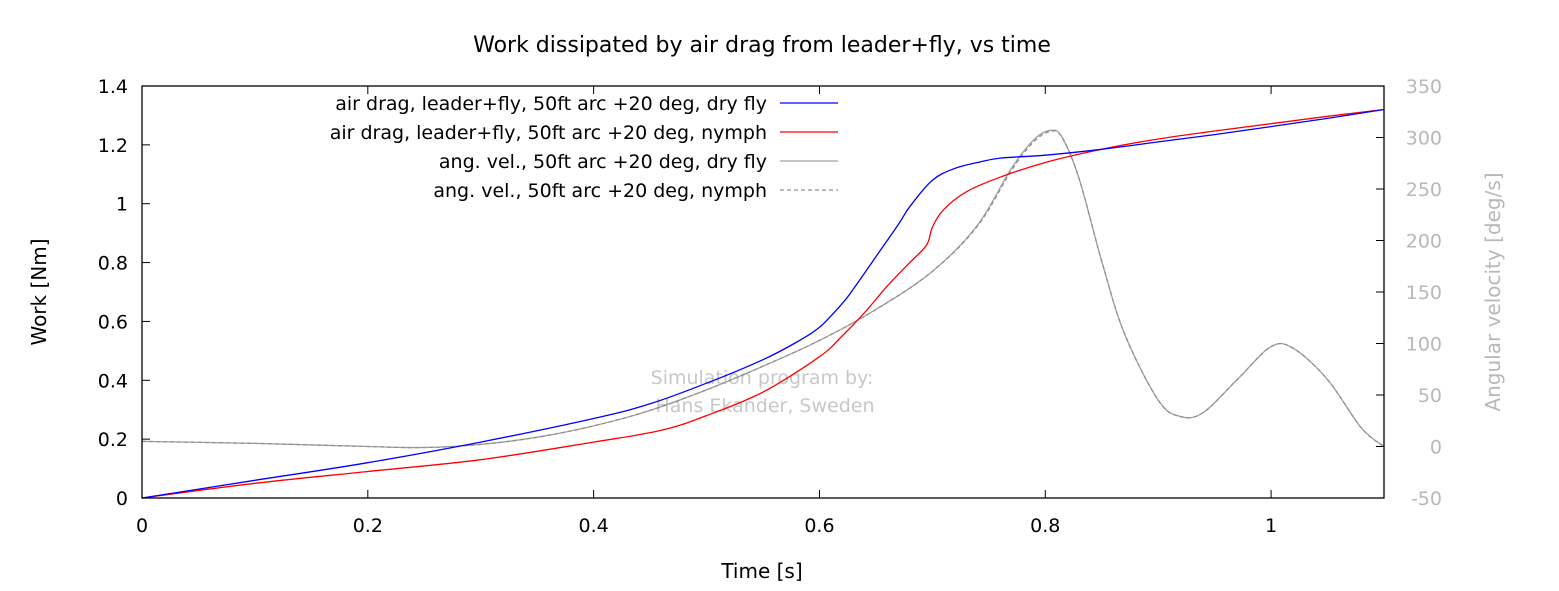 This screenshot has width=1559, height=591. I want to click on y-tick-label: 0.2, so click(113, 440).